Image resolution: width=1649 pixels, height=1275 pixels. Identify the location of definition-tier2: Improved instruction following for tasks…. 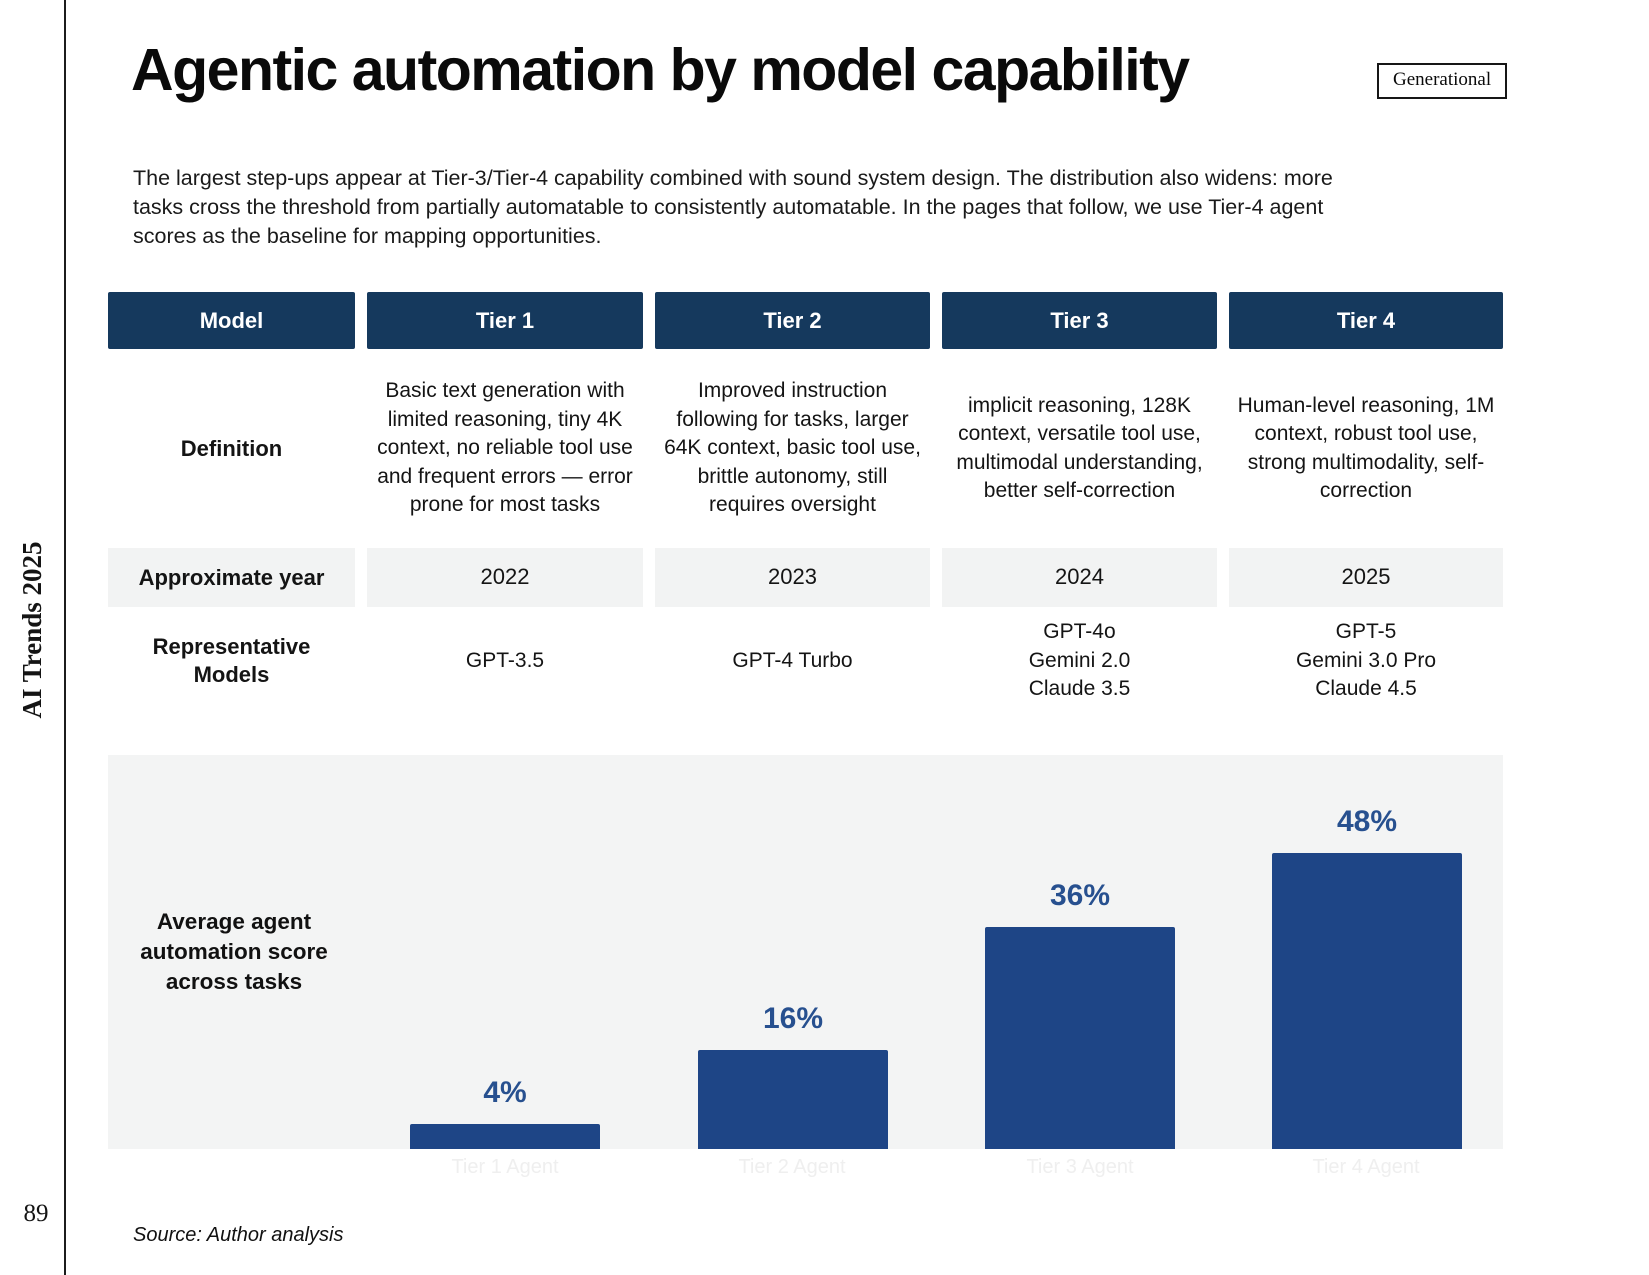
(792, 448).